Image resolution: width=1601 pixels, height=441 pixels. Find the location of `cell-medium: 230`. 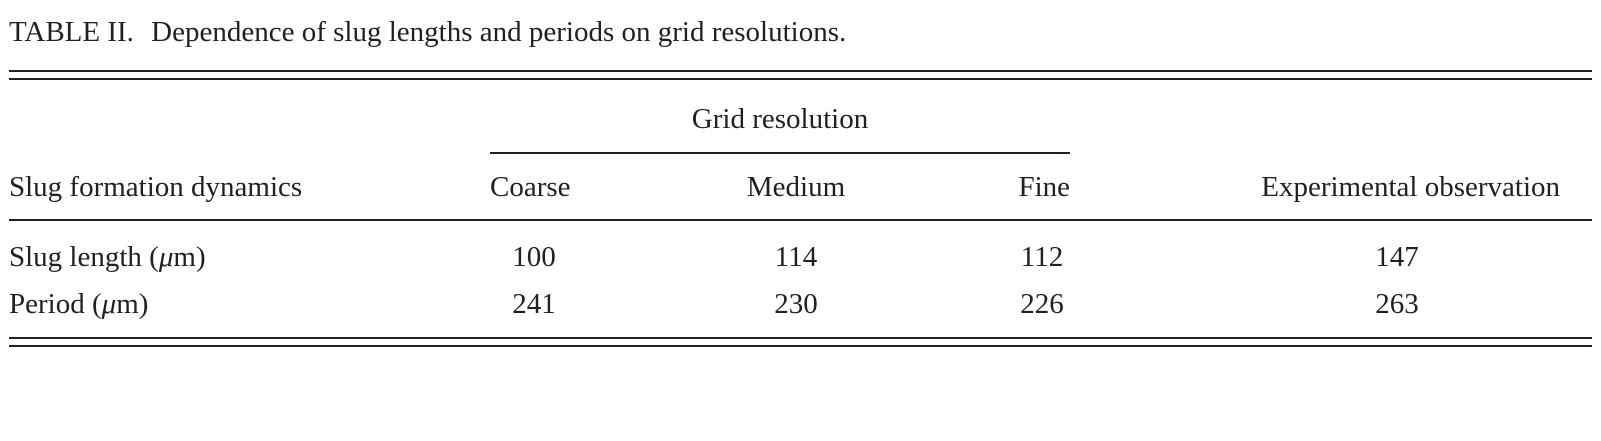

cell-medium: 230 is located at coordinates (796, 304).